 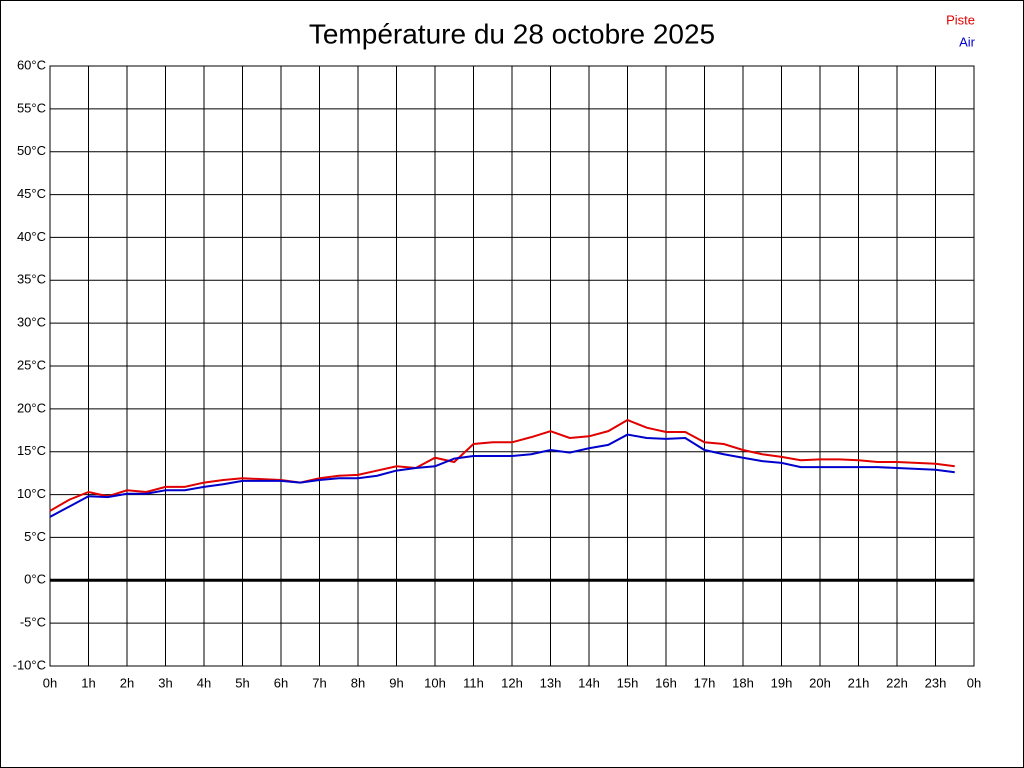 What do you see at coordinates (31, 150) in the screenshot?
I see `y-tick-label: 50°C` at bounding box center [31, 150].